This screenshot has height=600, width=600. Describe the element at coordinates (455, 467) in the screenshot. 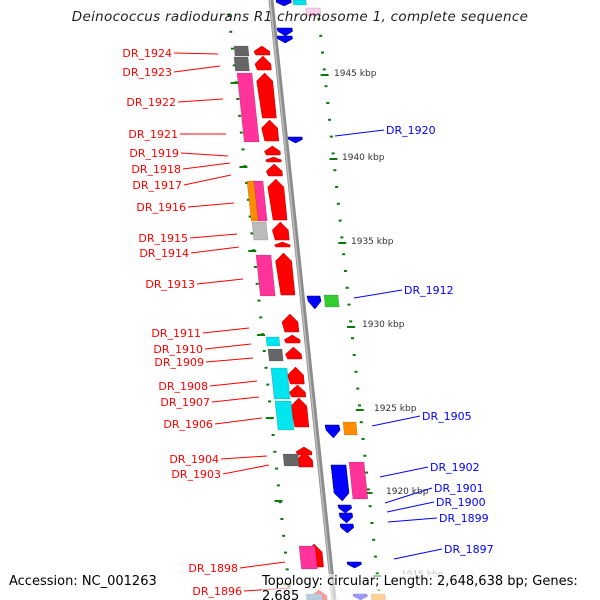

I see `gene-label-dr-1902: DR_1902` at that location.